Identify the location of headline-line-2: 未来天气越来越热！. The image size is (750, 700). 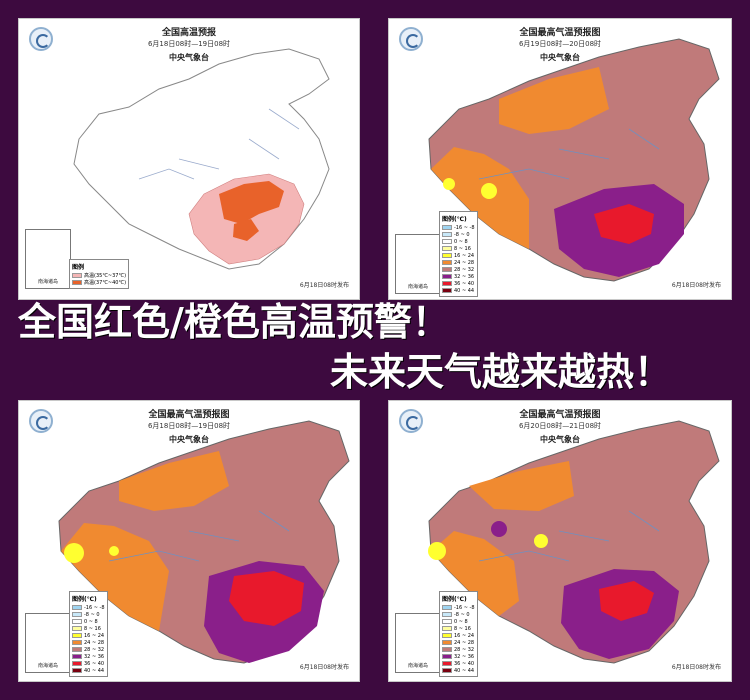
(501, 372).